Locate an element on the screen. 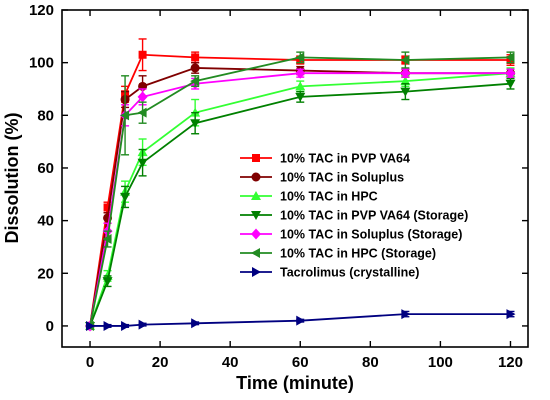 The image size is (550, 400). y-tick-label: 120 is located at coordinates (41, 10).